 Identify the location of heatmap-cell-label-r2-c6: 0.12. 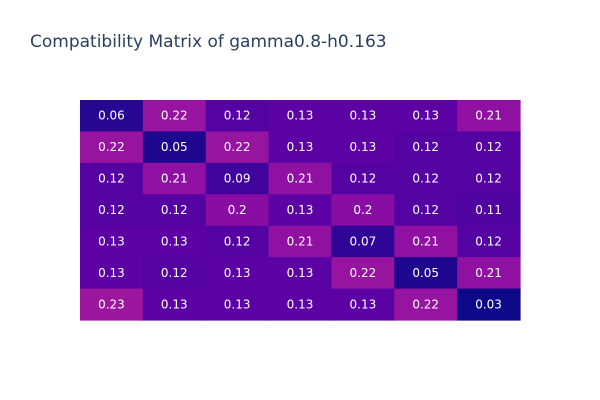
(425, 147).